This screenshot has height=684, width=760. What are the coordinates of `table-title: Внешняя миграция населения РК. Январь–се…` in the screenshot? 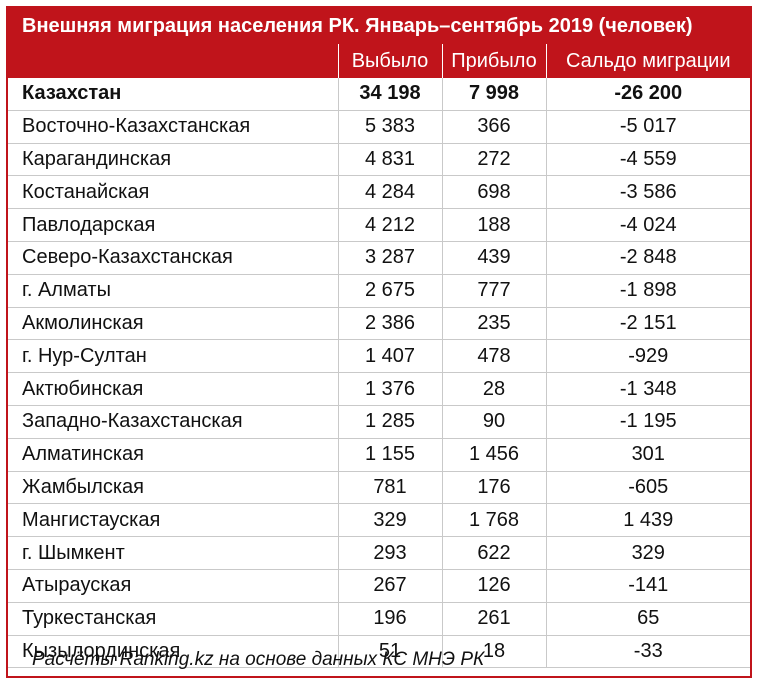 It's located at (379, 26).